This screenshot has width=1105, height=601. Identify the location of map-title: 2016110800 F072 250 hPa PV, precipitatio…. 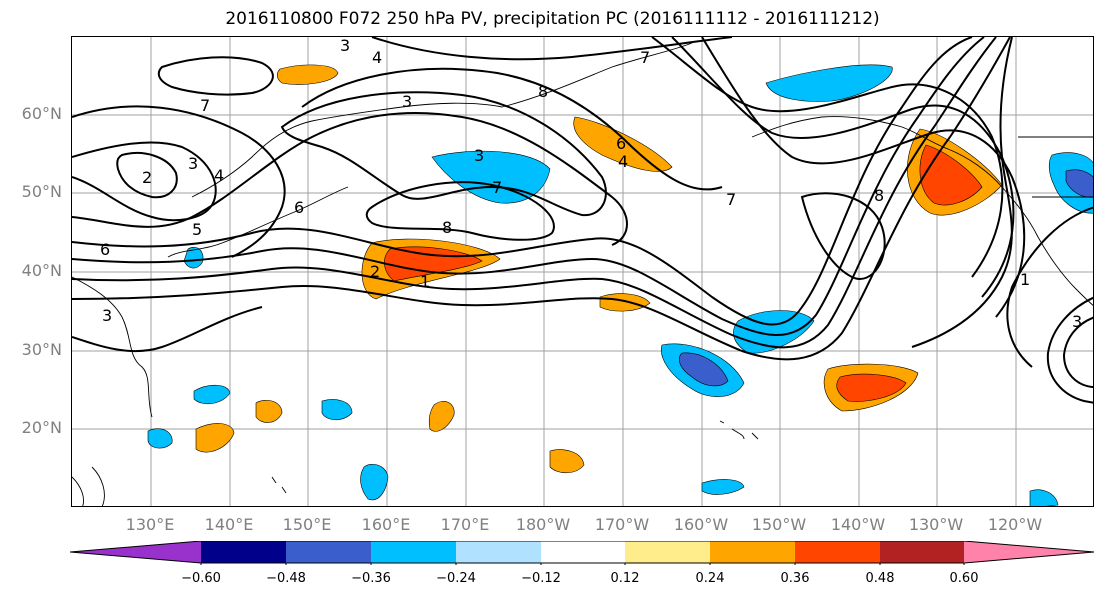
(552, 19).